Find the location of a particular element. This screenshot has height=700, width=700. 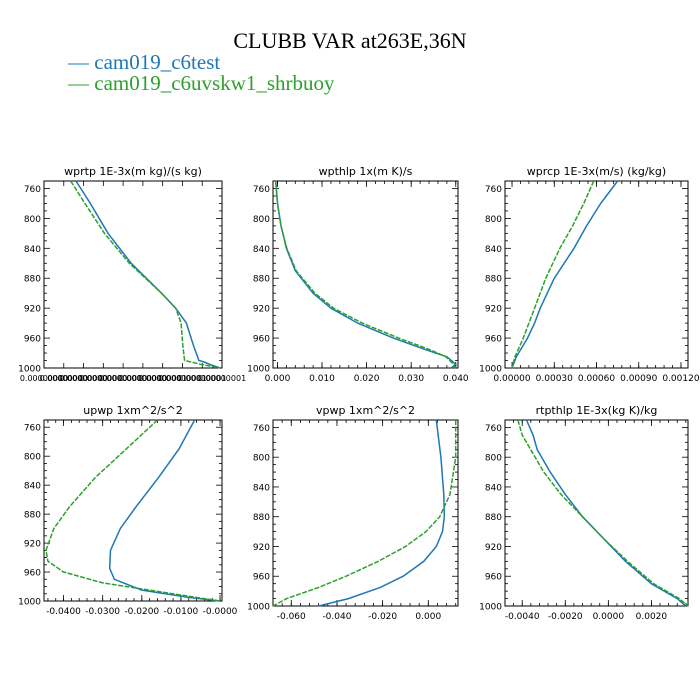

panel-title: wprcp 1E-3x(m/s) (kg/kg) is located at coordinates (596, 171).